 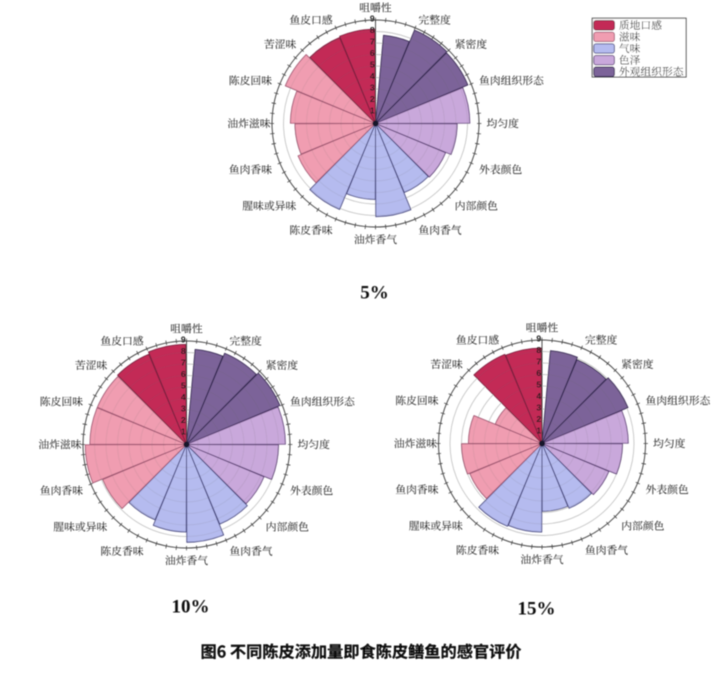 I want to click on svg-text: 5%, so click(x=374, y=293).